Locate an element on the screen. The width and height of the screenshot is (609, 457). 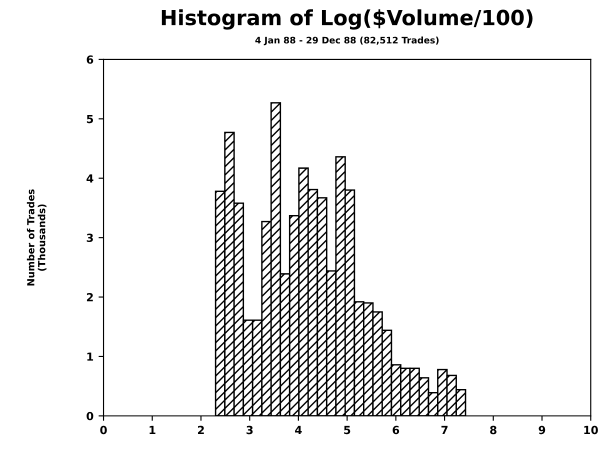
x-tick-label: 8 is located at coordinates (493, 430).